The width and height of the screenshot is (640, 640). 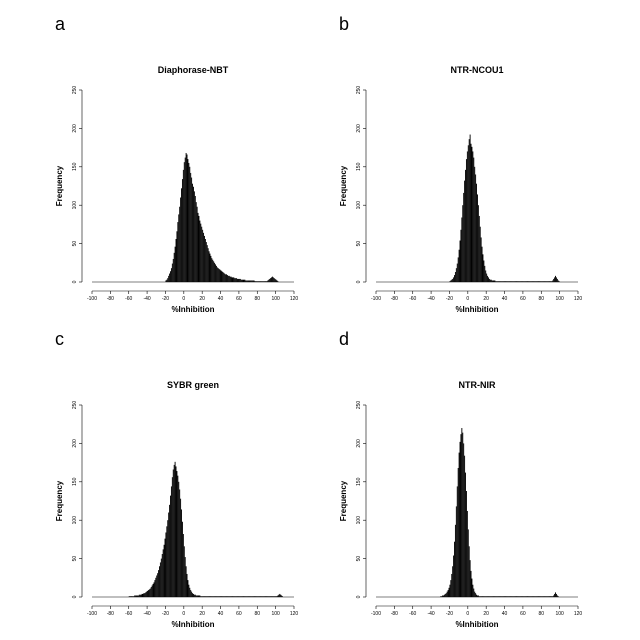 What do you see at coordinates (75, 205) in the screenshot?
I see `y-tick-label: 100` at bounding box center [75, 205].